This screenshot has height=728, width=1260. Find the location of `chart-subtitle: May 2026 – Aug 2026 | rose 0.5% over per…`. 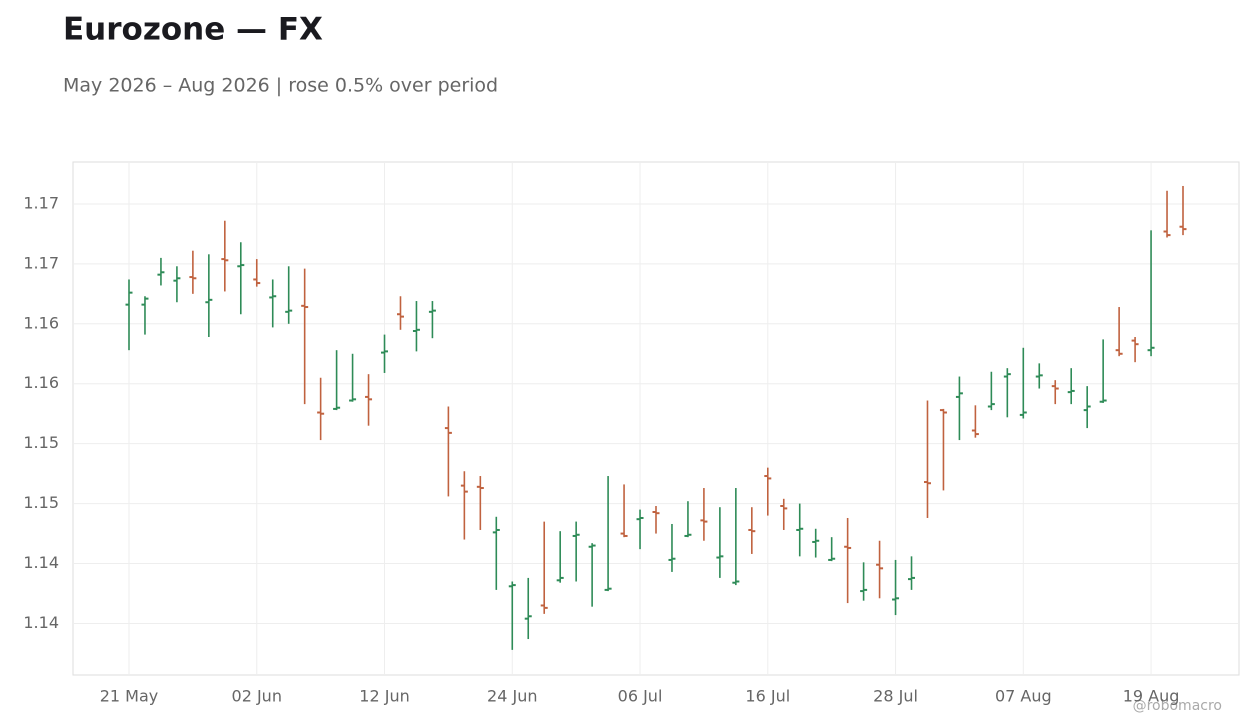

chart-subtitle: May 2026 – Aug 2026 | rose 0.5% over per… is located at coordinates (280, 86).